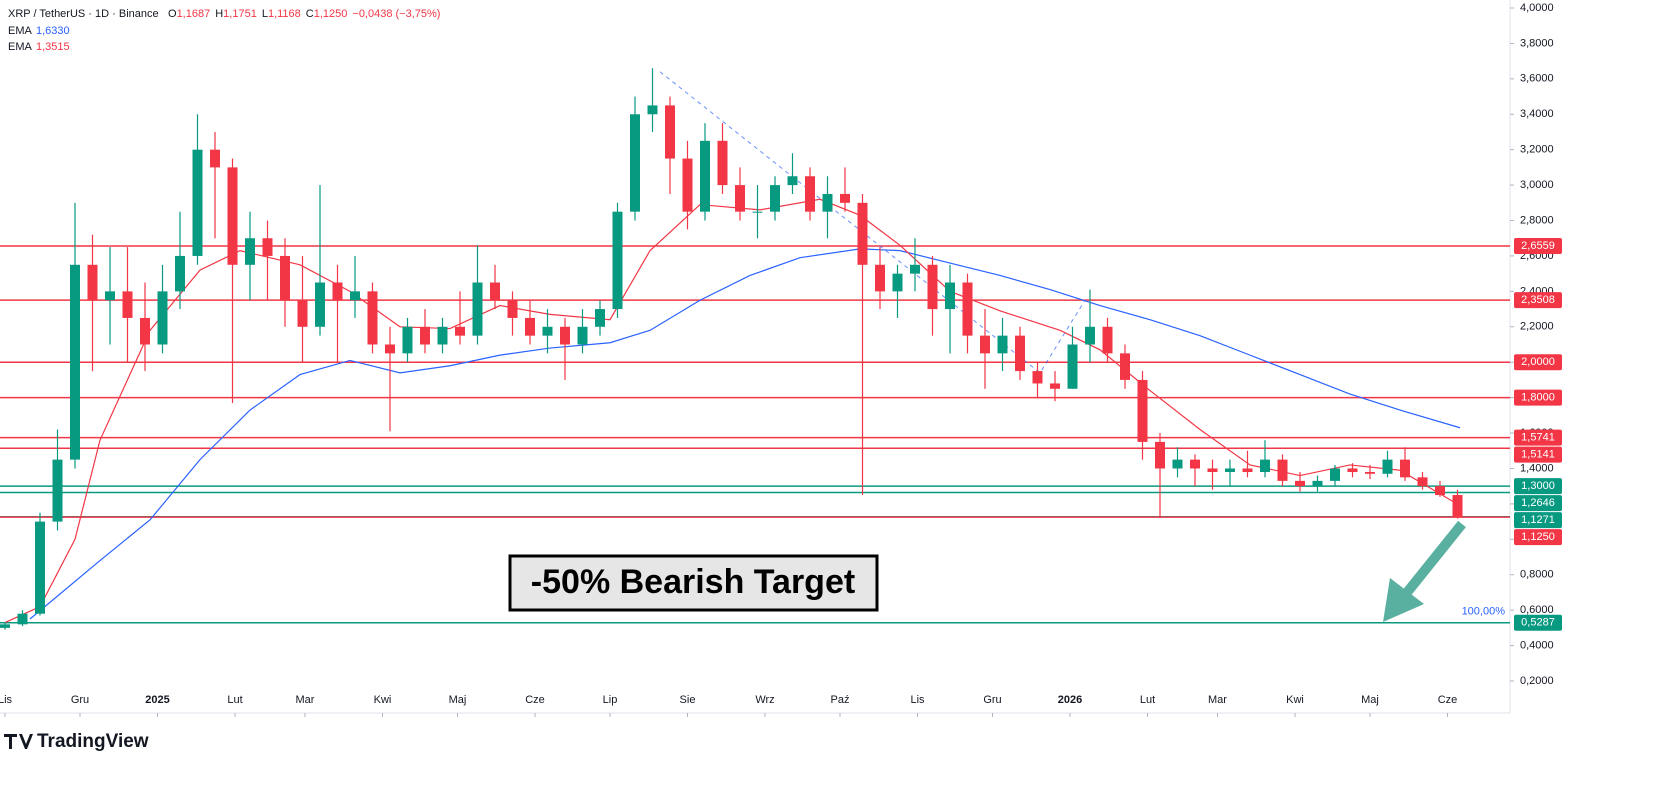 The height and width of the screenshot is (807, 1661). Describe the element at coordinates (1537, 185) in the screenshot. I see `y-tick-label: 3,0000` at that location.